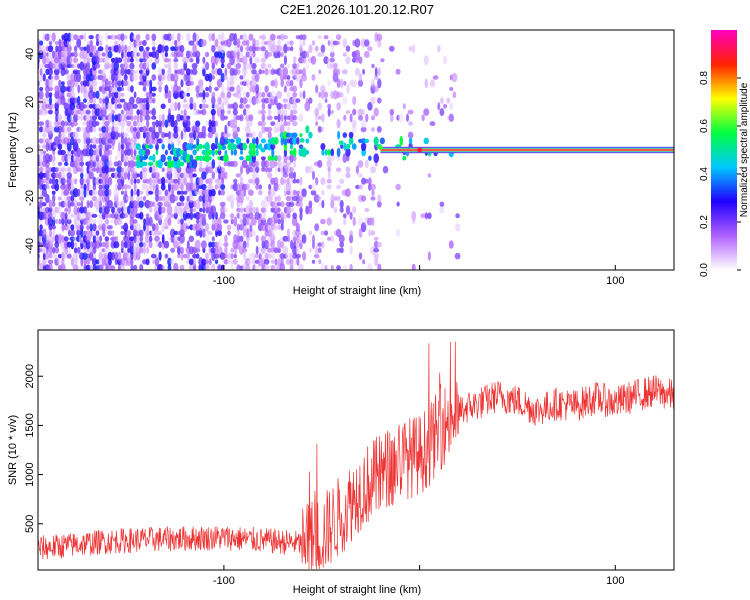 This screenshot has width=750, height=600. I want to click on spectrogram-cell-2094, so click(279, 244).